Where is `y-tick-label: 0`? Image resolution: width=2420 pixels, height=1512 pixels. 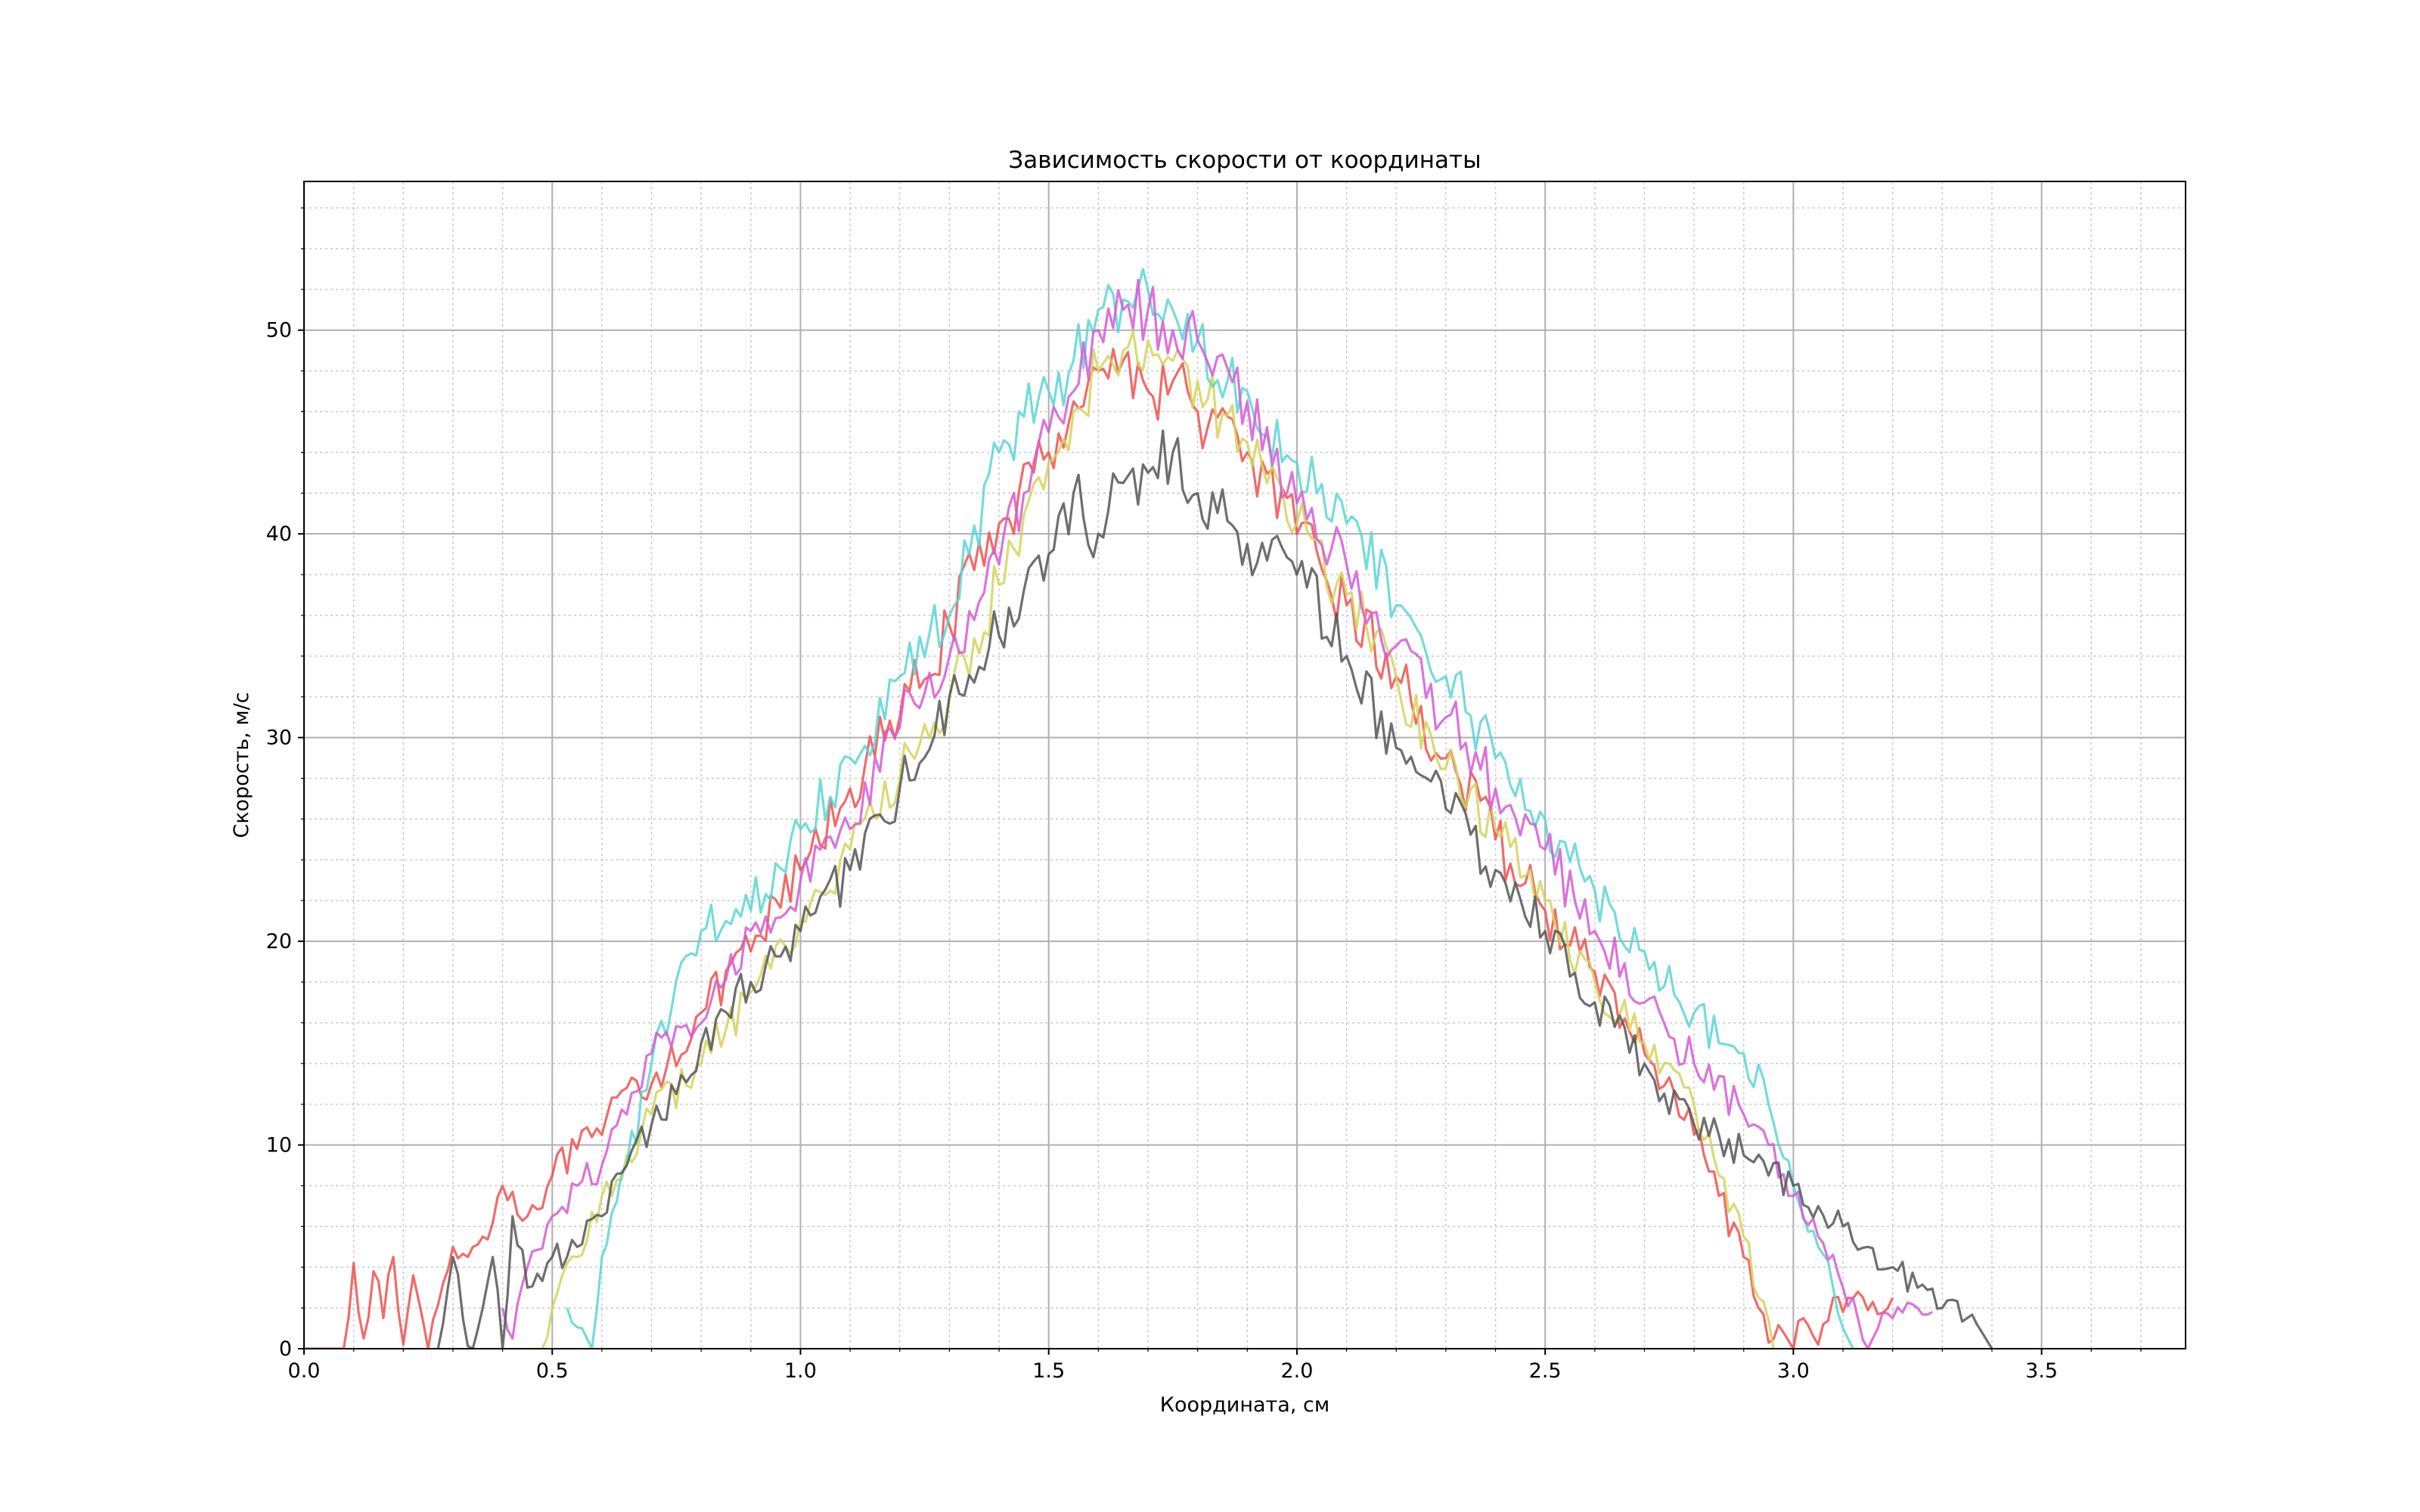
y-tick-label: 0 is located at coordinates (285, 1349).